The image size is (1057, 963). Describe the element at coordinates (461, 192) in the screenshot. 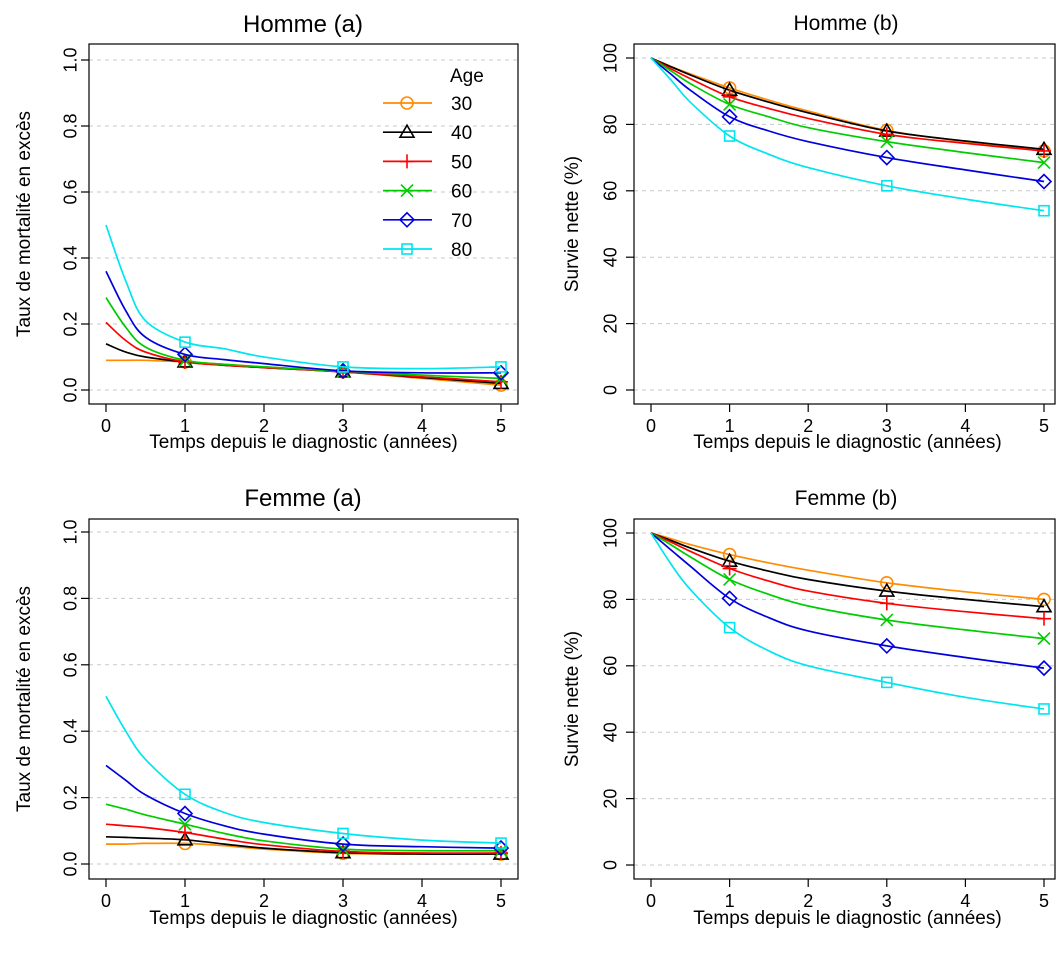

I see `legend-label-60: 60` at that location.